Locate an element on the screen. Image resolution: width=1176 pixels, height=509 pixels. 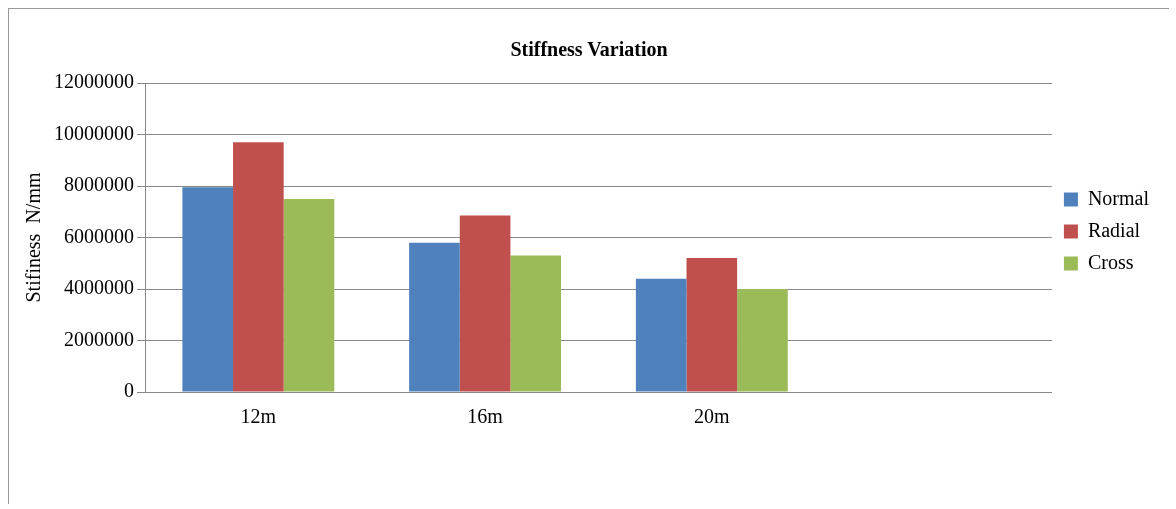
x-tick-label: 20m is located at coordinates (712, 416).